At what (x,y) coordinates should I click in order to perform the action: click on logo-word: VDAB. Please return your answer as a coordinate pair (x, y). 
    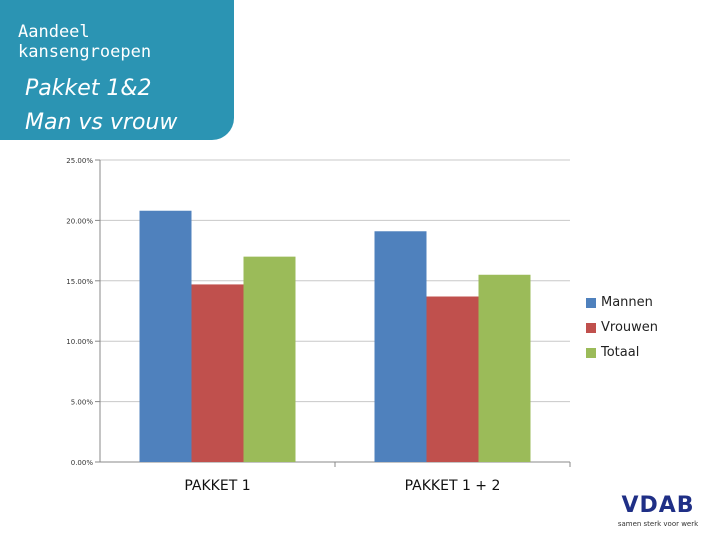
    Looking at the image, I should click on (658, 505).